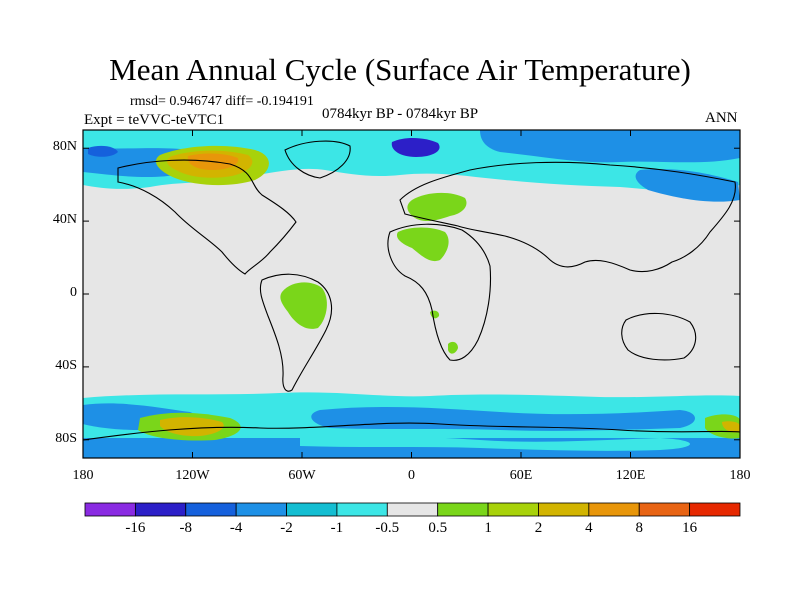 This screenshot has height=600, width=800. What do you see at coordinates (415, 147) in the screenshot?
I see `kara-sea-dark-blue` at bounding box center [415, 147].